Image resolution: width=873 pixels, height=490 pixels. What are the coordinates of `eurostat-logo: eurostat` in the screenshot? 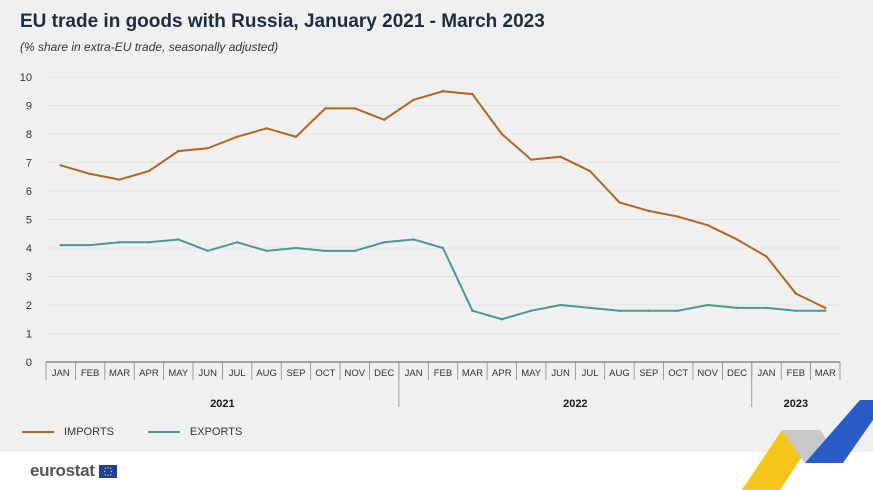 It's located at (73, 471).